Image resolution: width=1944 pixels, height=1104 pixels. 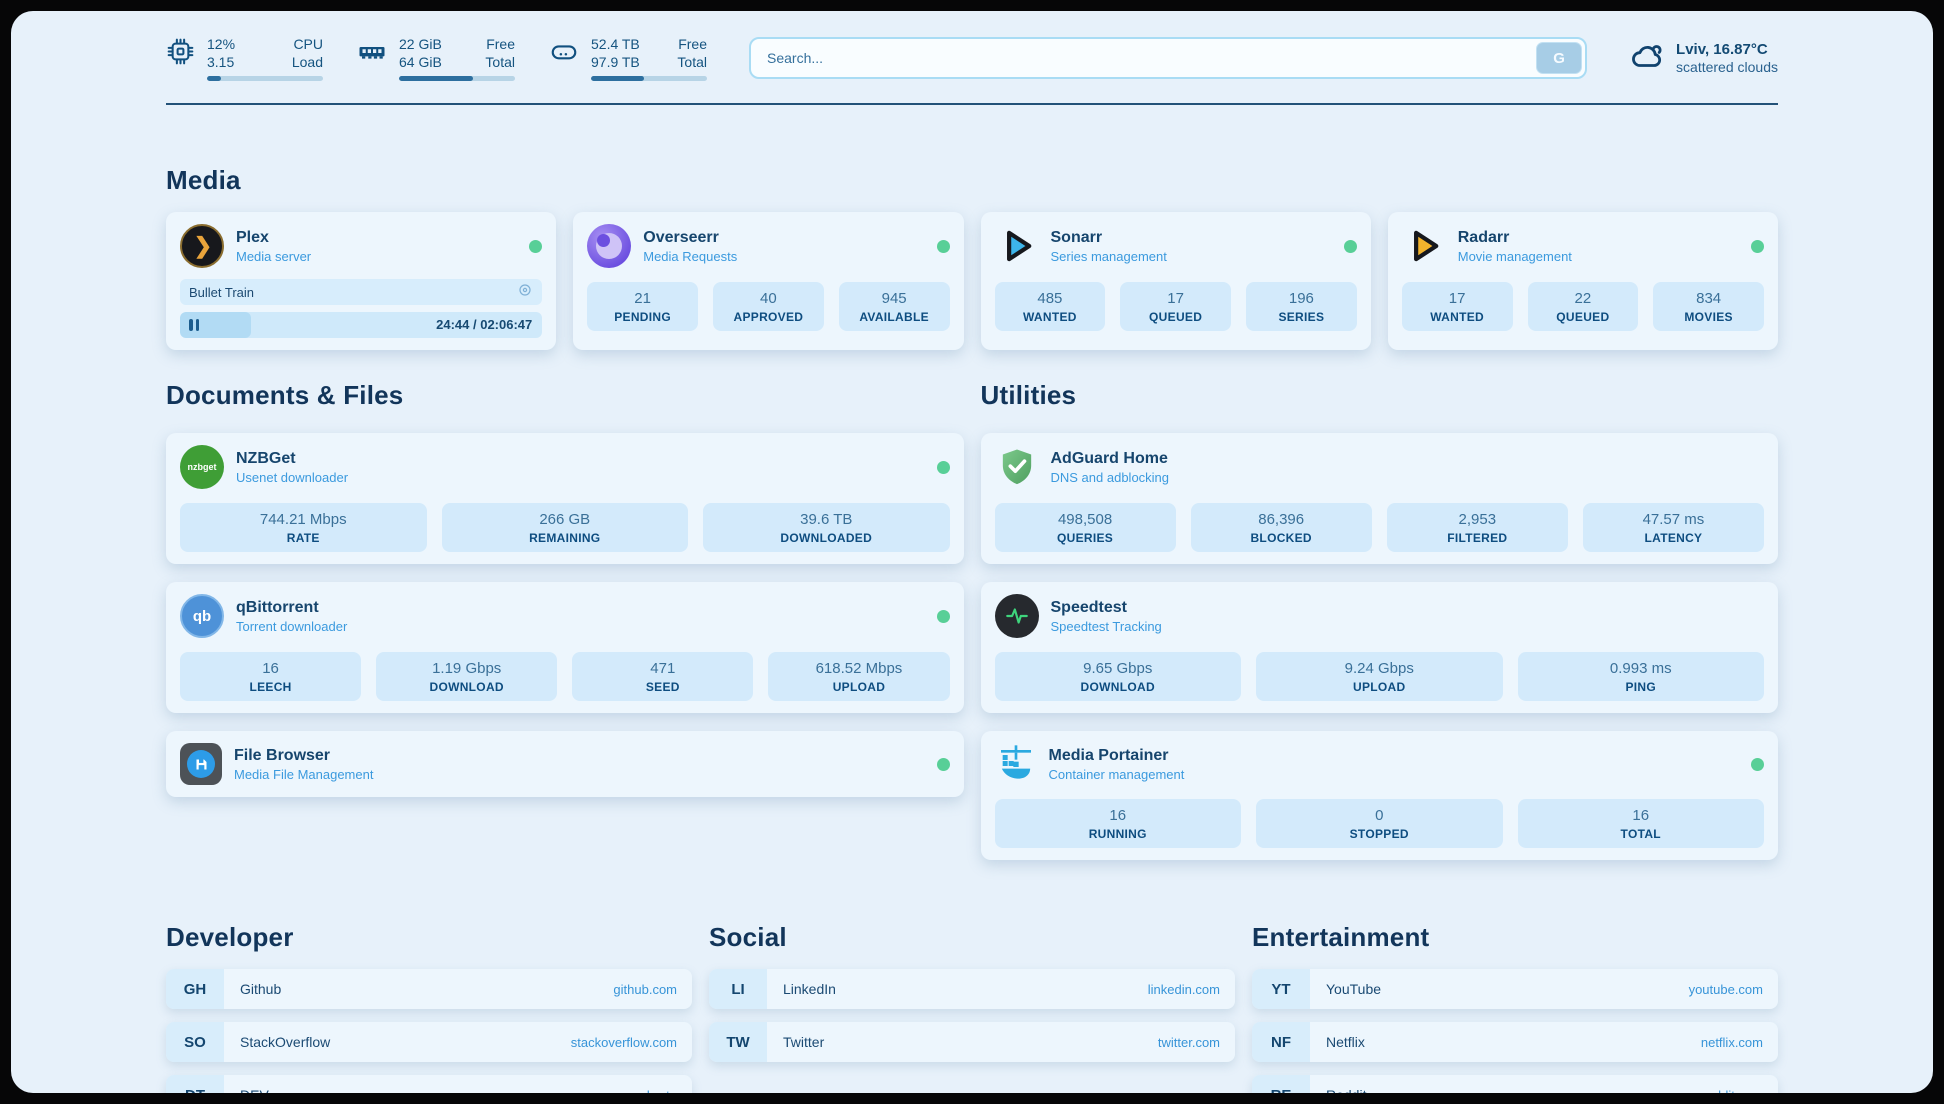 What do you see at coordinates (202, 616) in the screenshot?
I see `qbittorrent-icon: qb` at bounding box center [202, 616].